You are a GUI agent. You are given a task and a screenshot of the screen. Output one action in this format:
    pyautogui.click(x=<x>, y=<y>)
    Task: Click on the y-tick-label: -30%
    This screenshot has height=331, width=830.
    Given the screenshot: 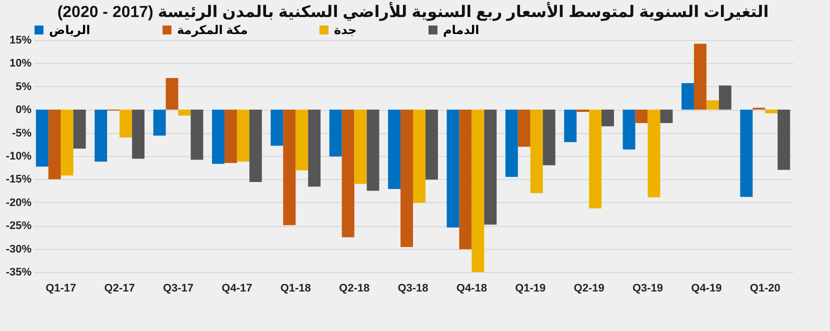 What is the action you would take?
    pyautogui.click(x=19, y=249)
    